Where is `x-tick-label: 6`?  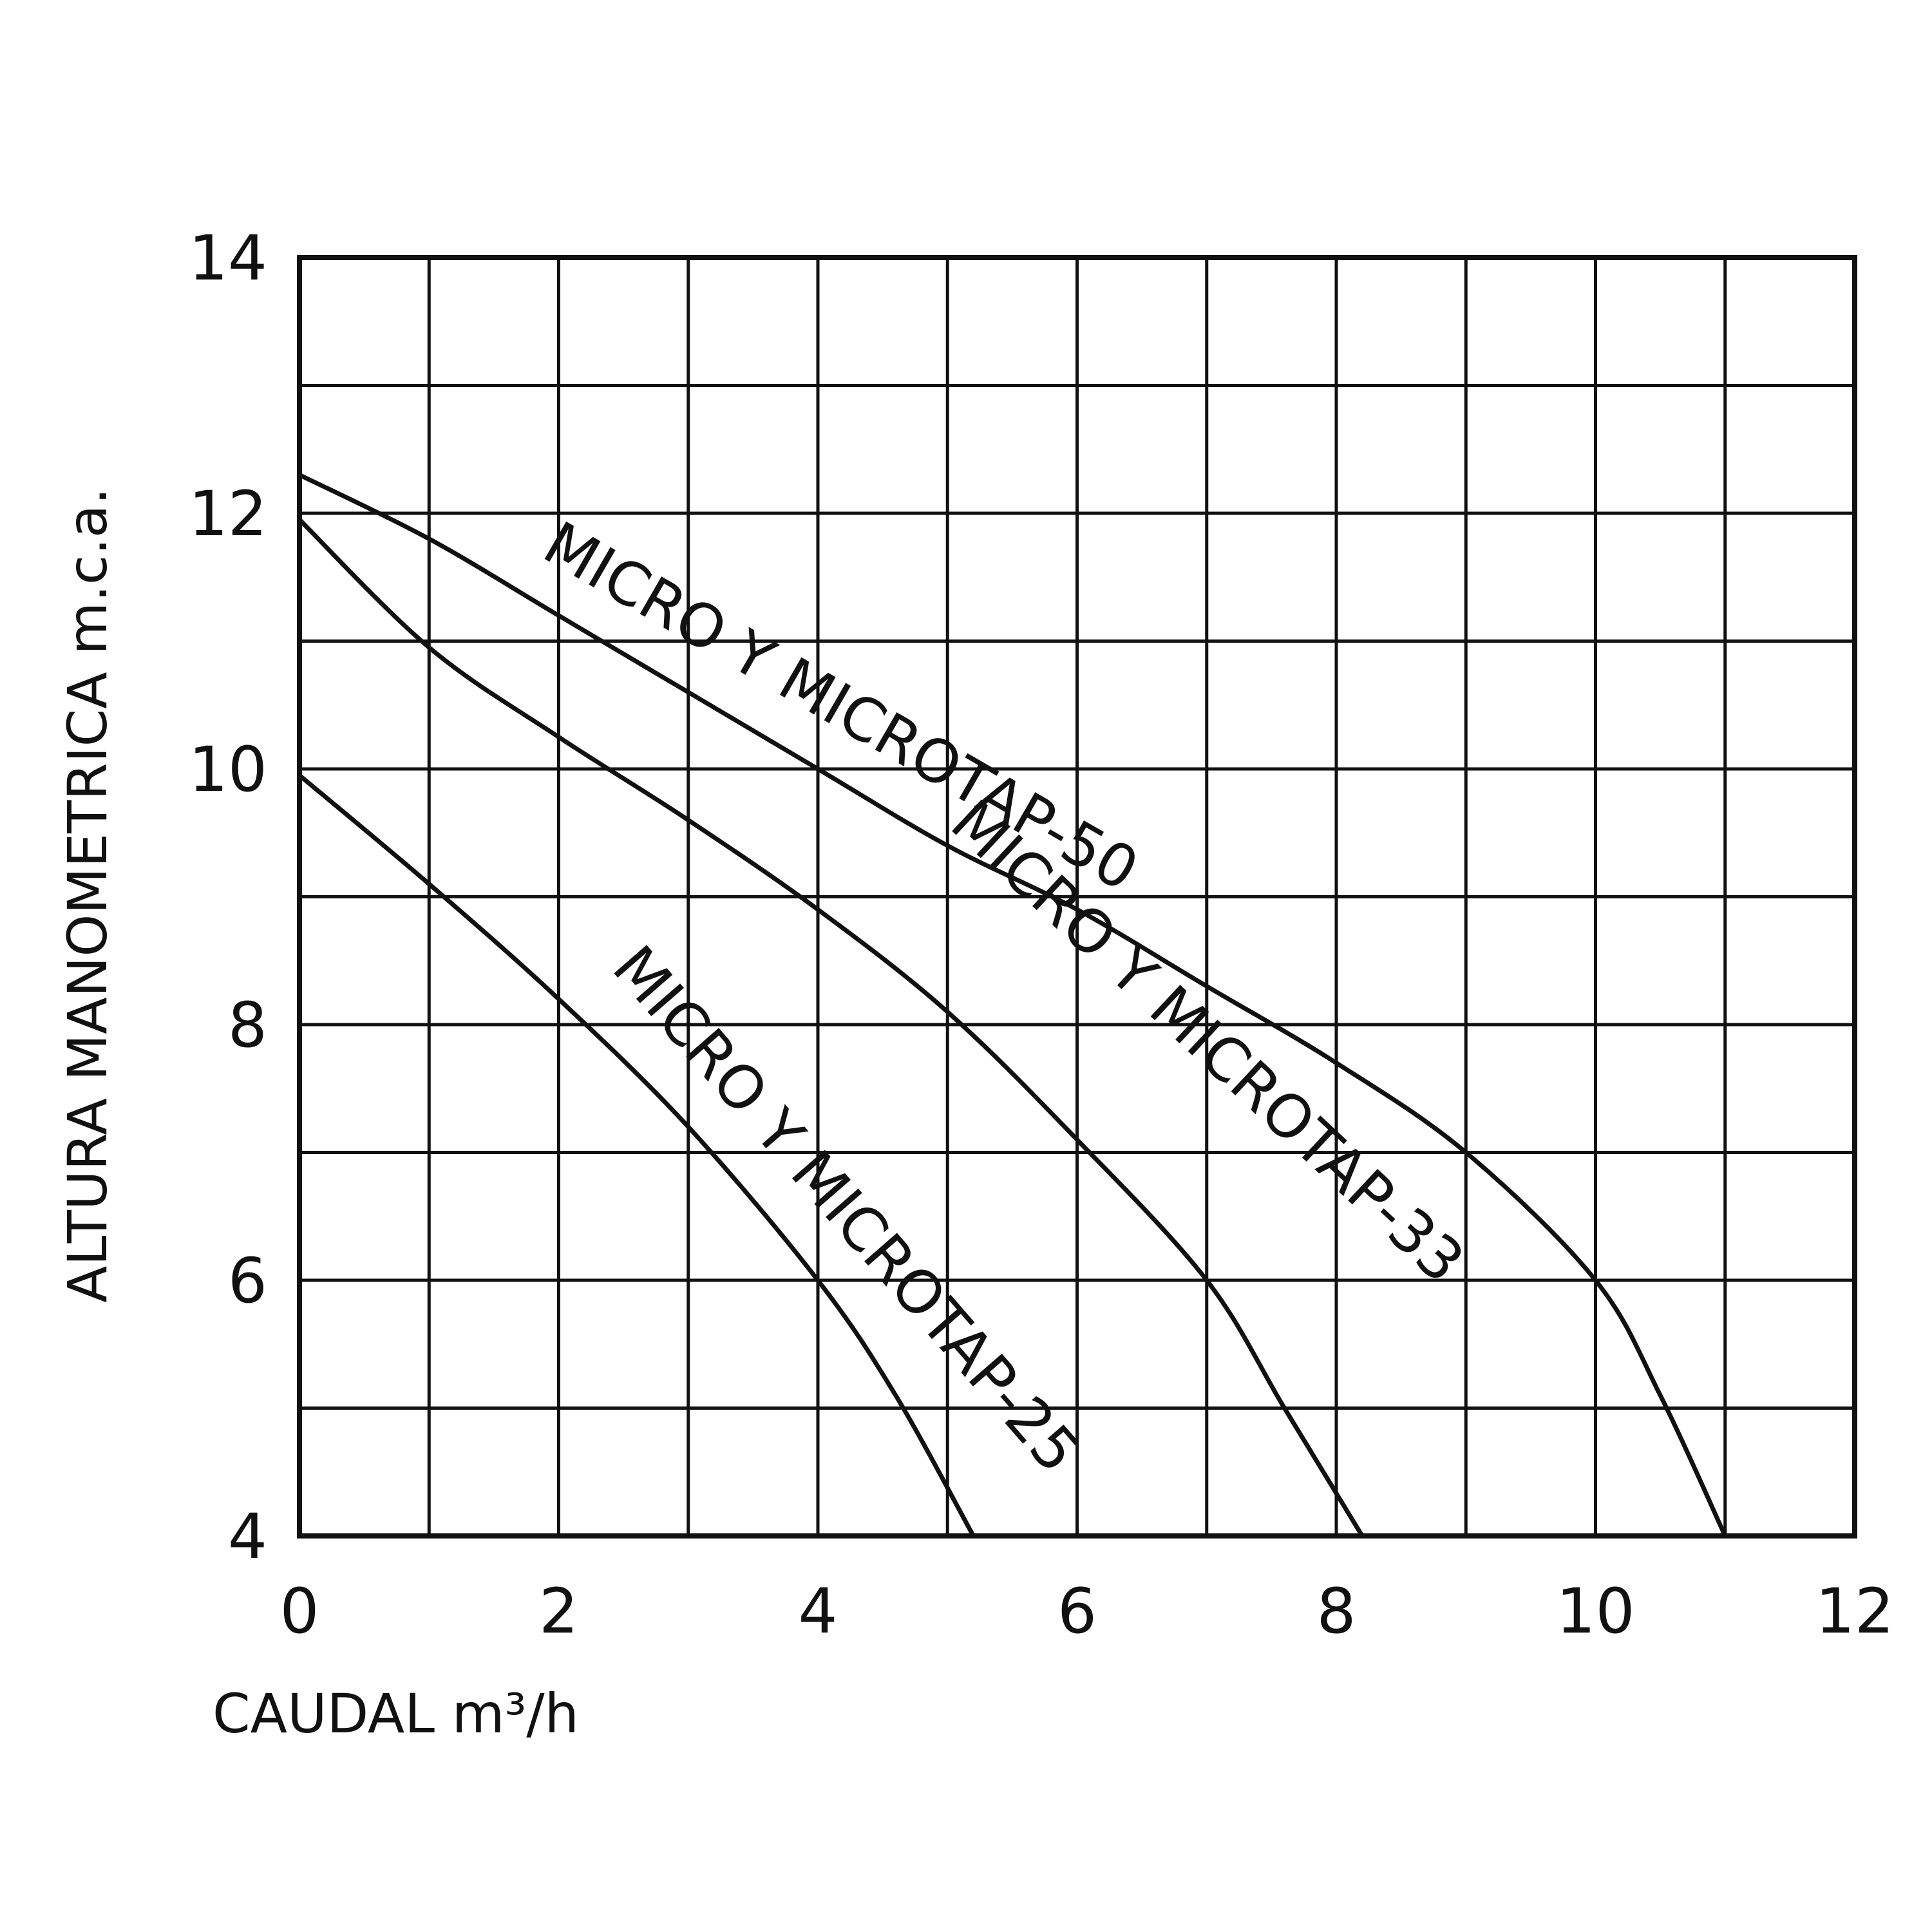
x-tick-label: 6 is located at coordinates (1077, 1611).